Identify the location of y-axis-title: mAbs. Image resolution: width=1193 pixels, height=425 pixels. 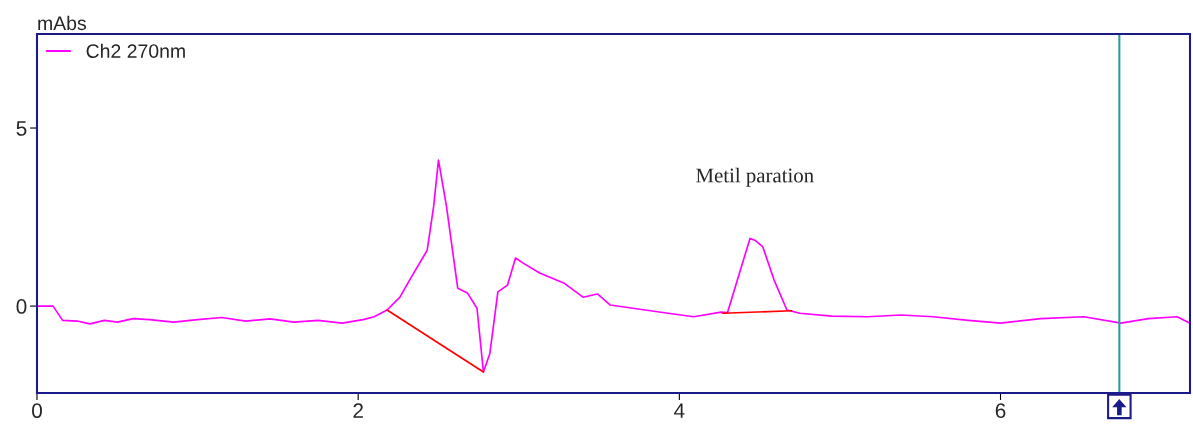
(62, 23).